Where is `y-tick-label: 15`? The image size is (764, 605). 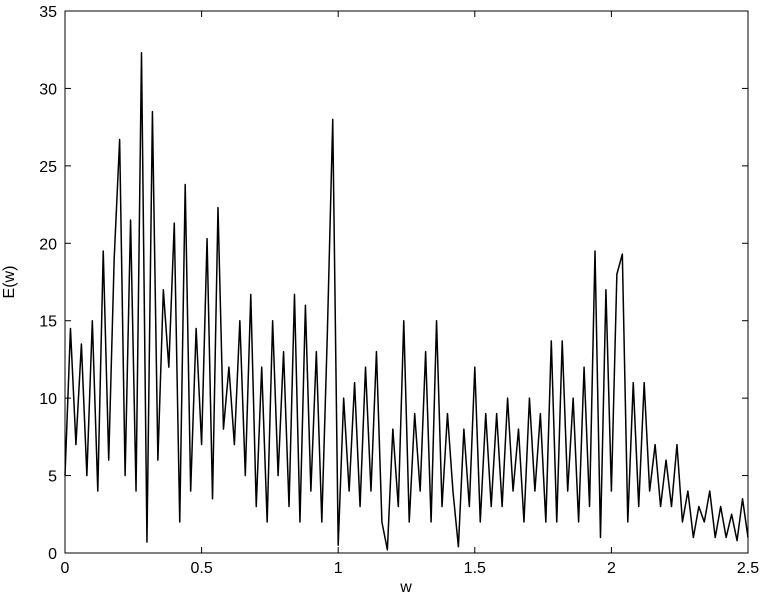
y-tick-label: 15 is located at coordinates (48, 322).